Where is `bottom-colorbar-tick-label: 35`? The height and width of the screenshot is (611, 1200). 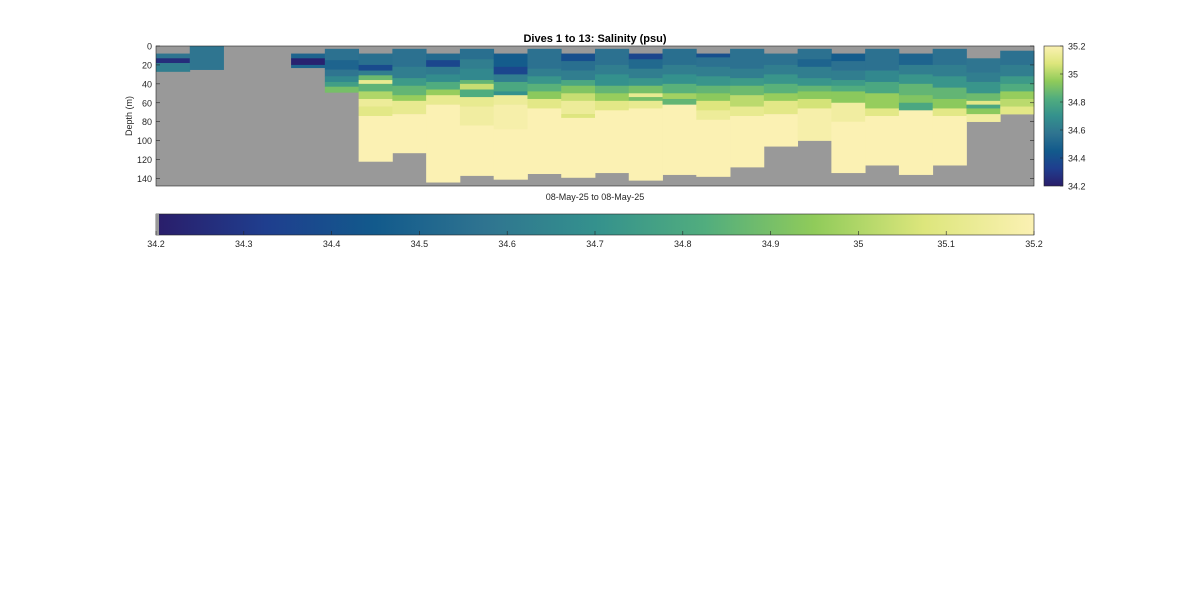 bottom-colorbar-tick-label: 35 is located at coordinates (858, 244).